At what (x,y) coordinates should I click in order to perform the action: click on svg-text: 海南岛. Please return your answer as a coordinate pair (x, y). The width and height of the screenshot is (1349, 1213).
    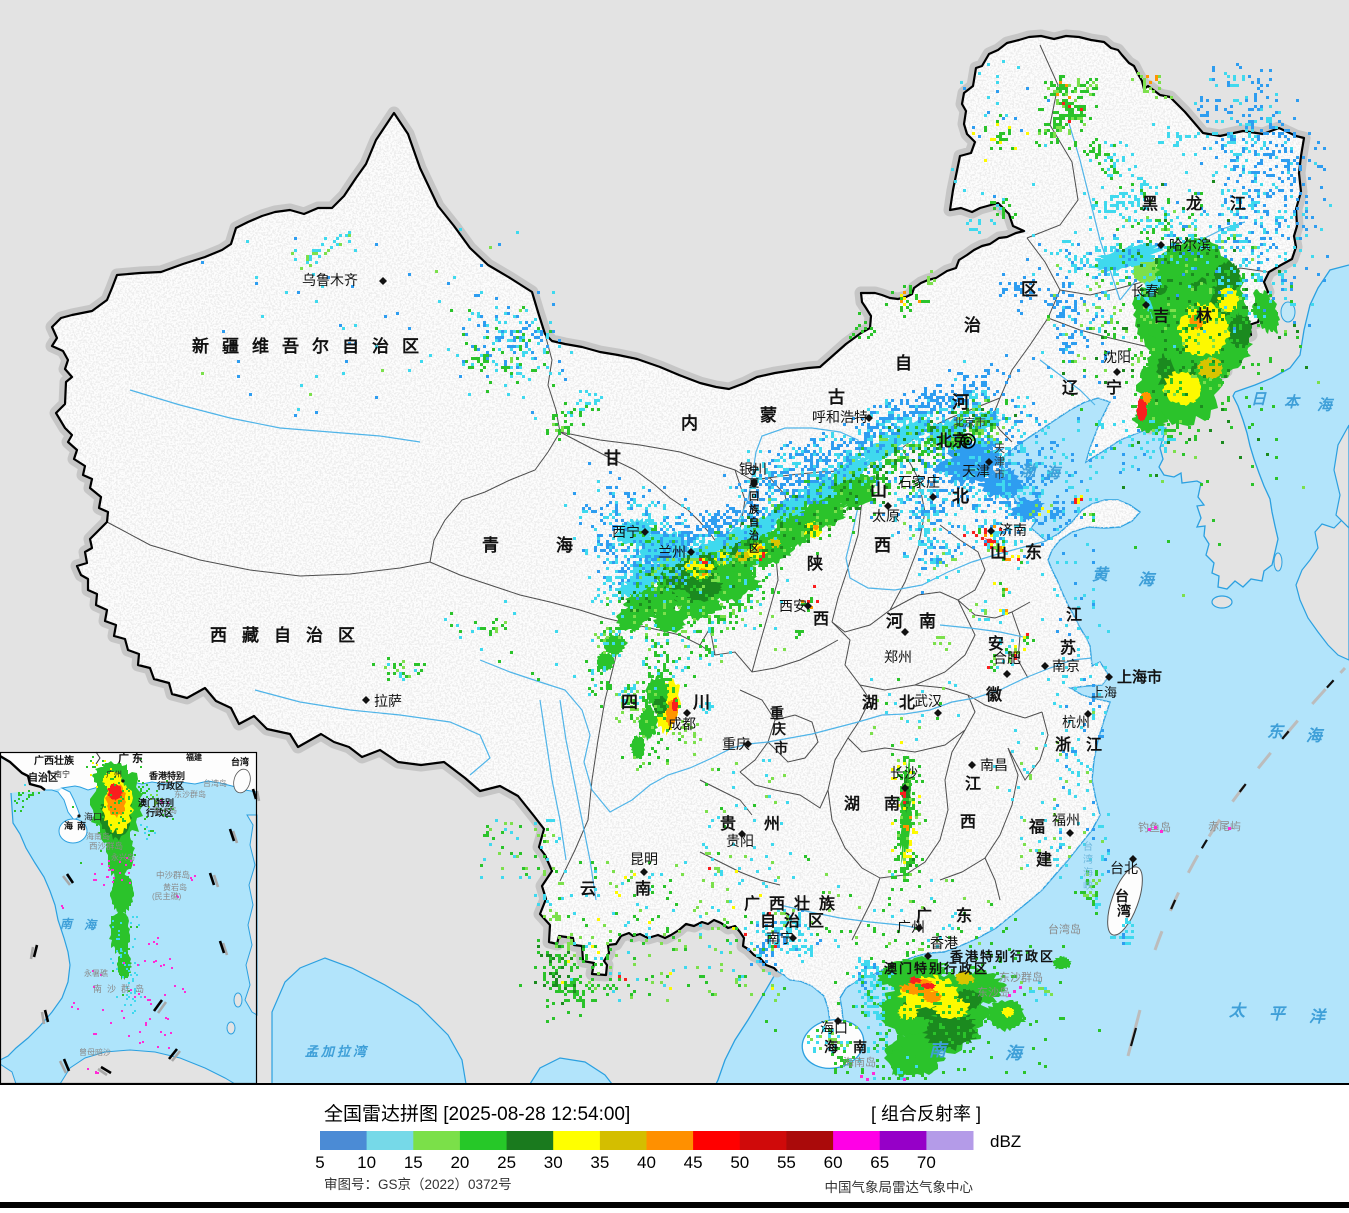
    Looking at the image, I should click on (859, 1062).